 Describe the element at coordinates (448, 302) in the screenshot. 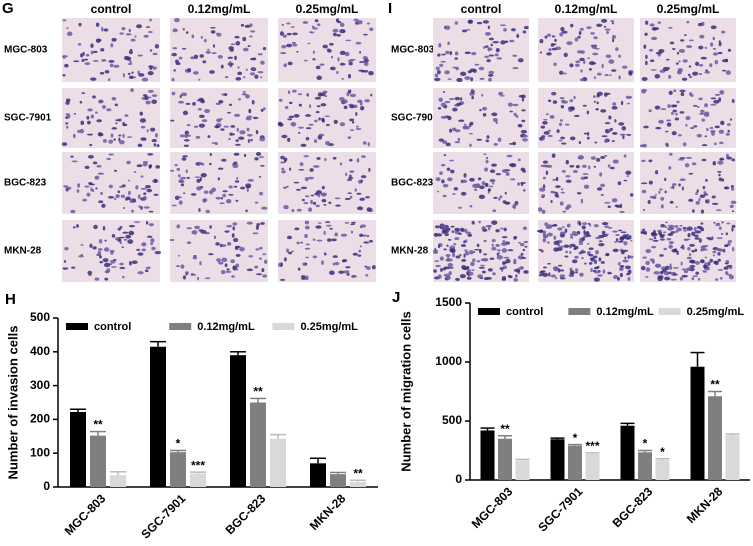

I see `y-tick-label: 1500` at that location.